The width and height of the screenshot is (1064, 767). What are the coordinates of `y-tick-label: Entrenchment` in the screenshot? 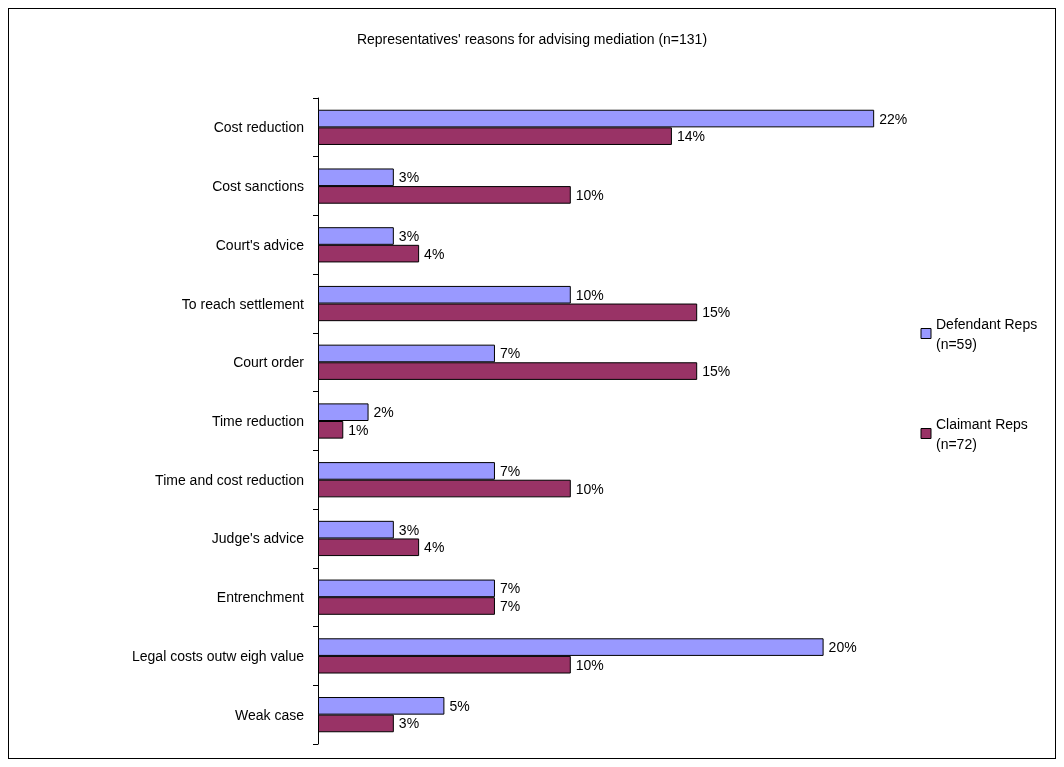 It's located at (260, 597).